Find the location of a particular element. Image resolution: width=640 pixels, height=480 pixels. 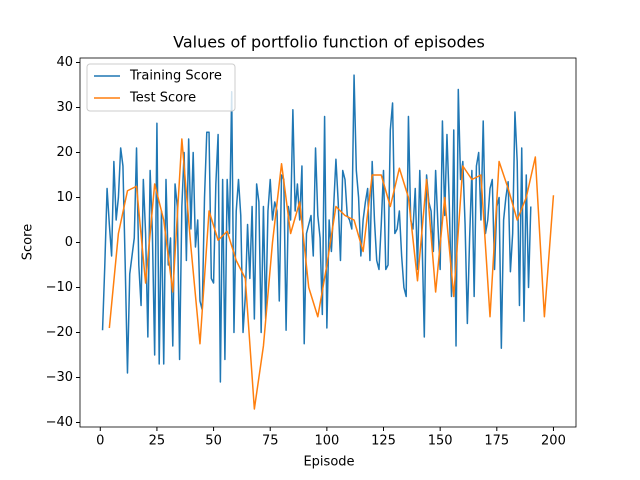

y-tick-label: 10 is located at coordinates (64, 197).